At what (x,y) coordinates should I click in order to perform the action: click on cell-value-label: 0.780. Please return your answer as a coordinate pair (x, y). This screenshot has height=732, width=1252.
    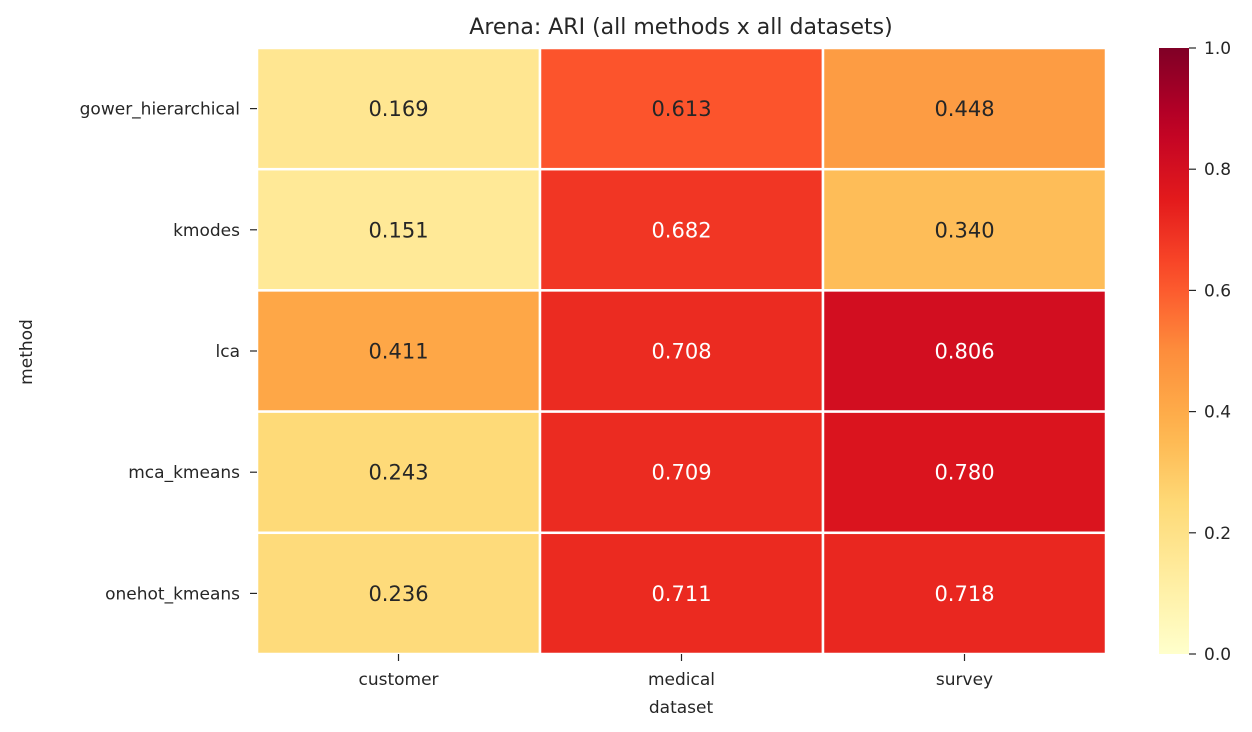
    Looking at the image, I should click on (964, 473).